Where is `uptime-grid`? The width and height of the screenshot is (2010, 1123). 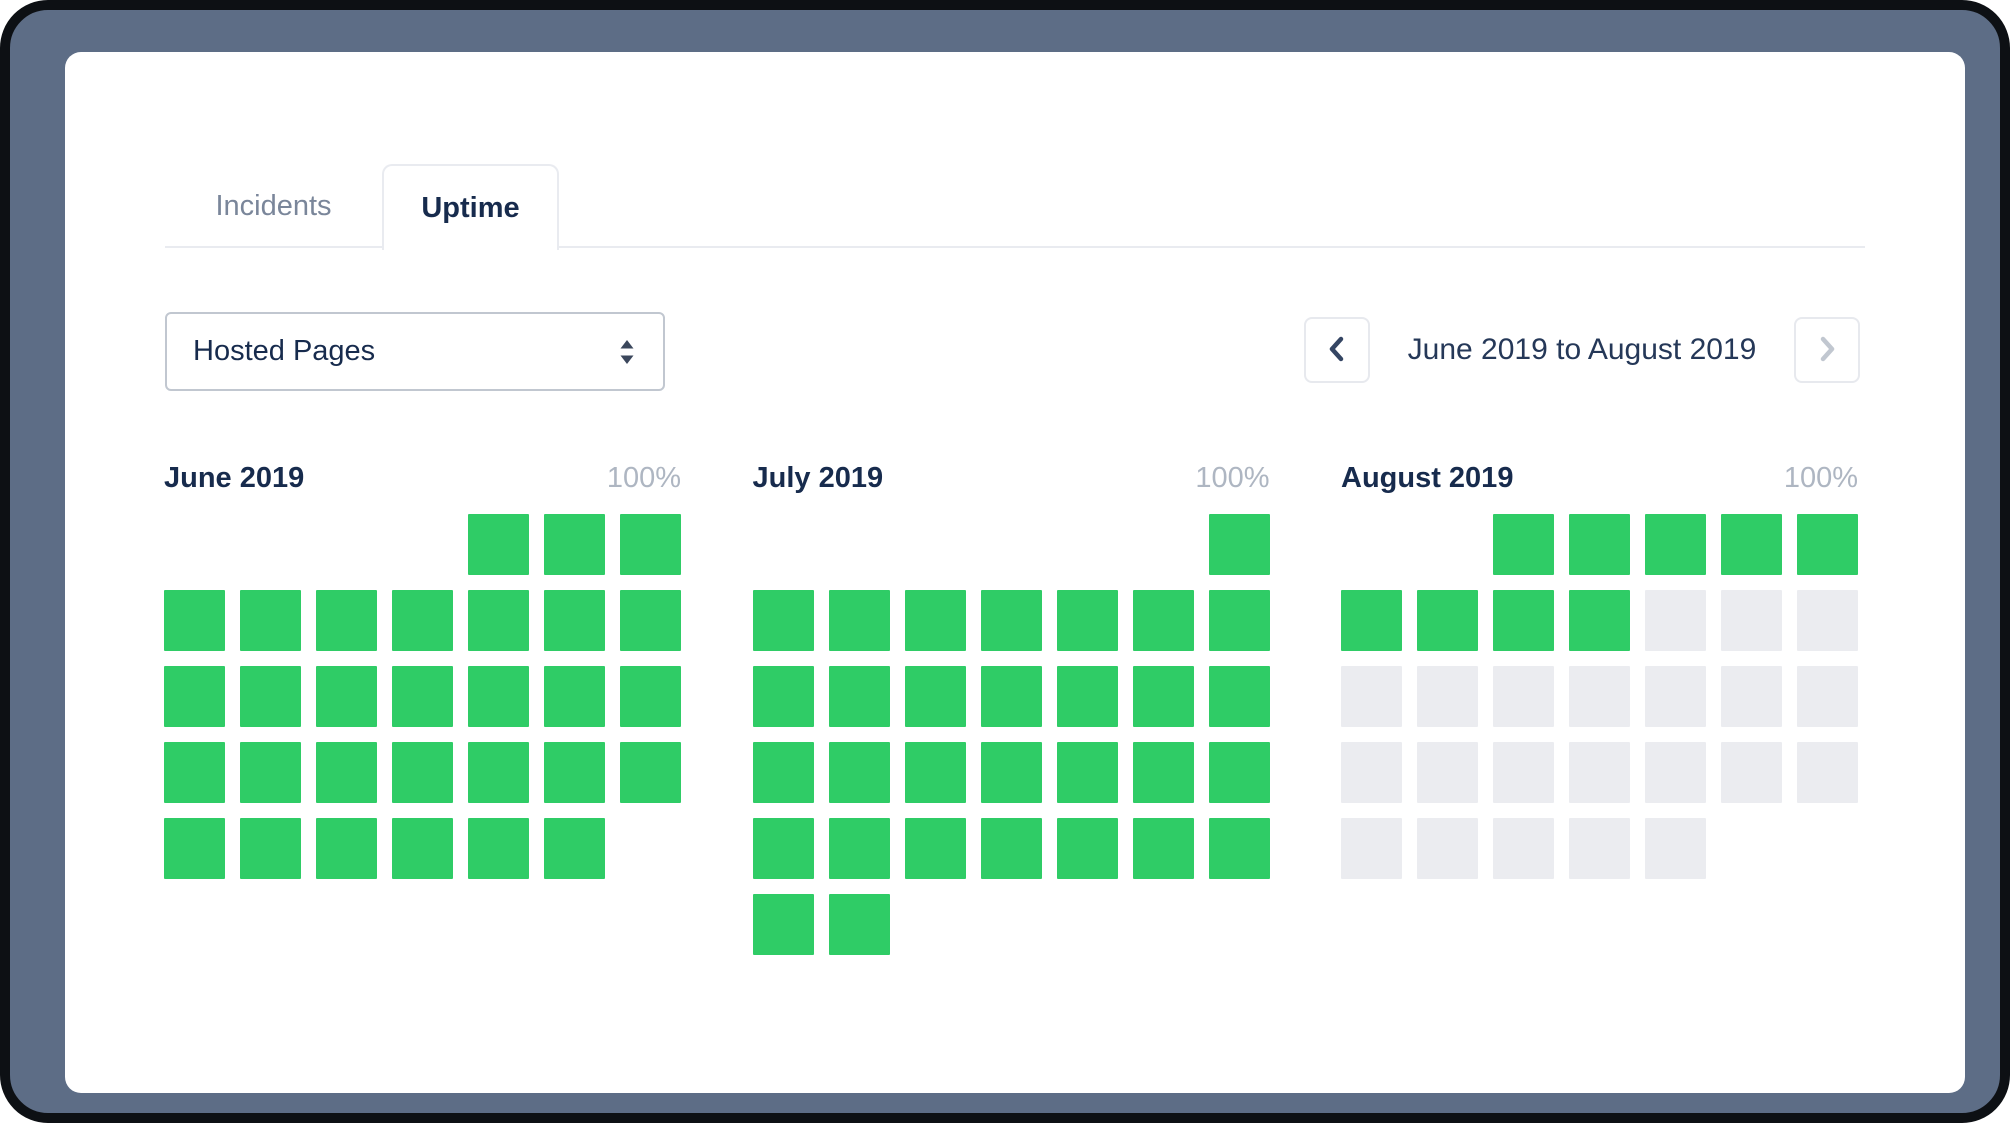 uptime-grid is located at coordinates (1011, 734).